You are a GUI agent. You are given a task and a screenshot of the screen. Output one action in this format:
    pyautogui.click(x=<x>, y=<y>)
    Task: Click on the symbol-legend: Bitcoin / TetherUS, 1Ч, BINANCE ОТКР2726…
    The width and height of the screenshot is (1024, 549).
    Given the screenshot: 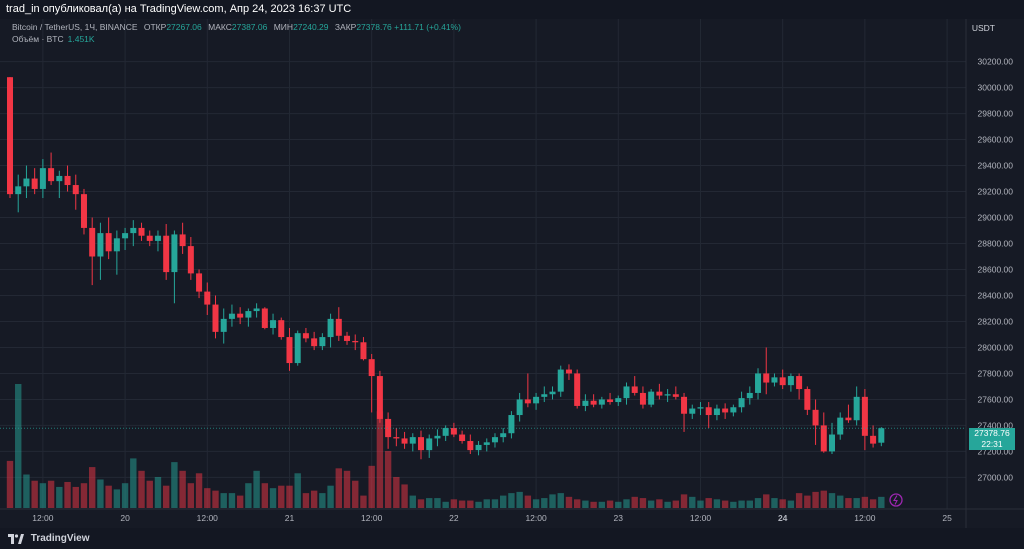 What is the action you would take?
    pyautogui.click(x=236, y=27)
    